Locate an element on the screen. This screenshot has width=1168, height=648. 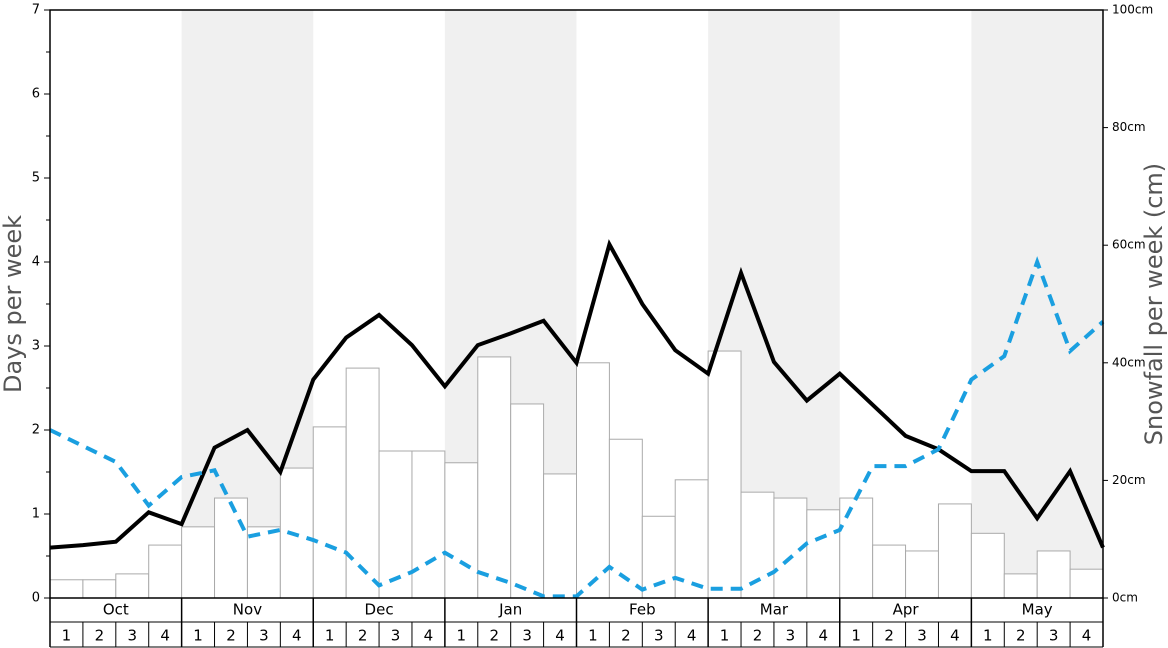
month-label: Nov is located at coordinates (247, 610).